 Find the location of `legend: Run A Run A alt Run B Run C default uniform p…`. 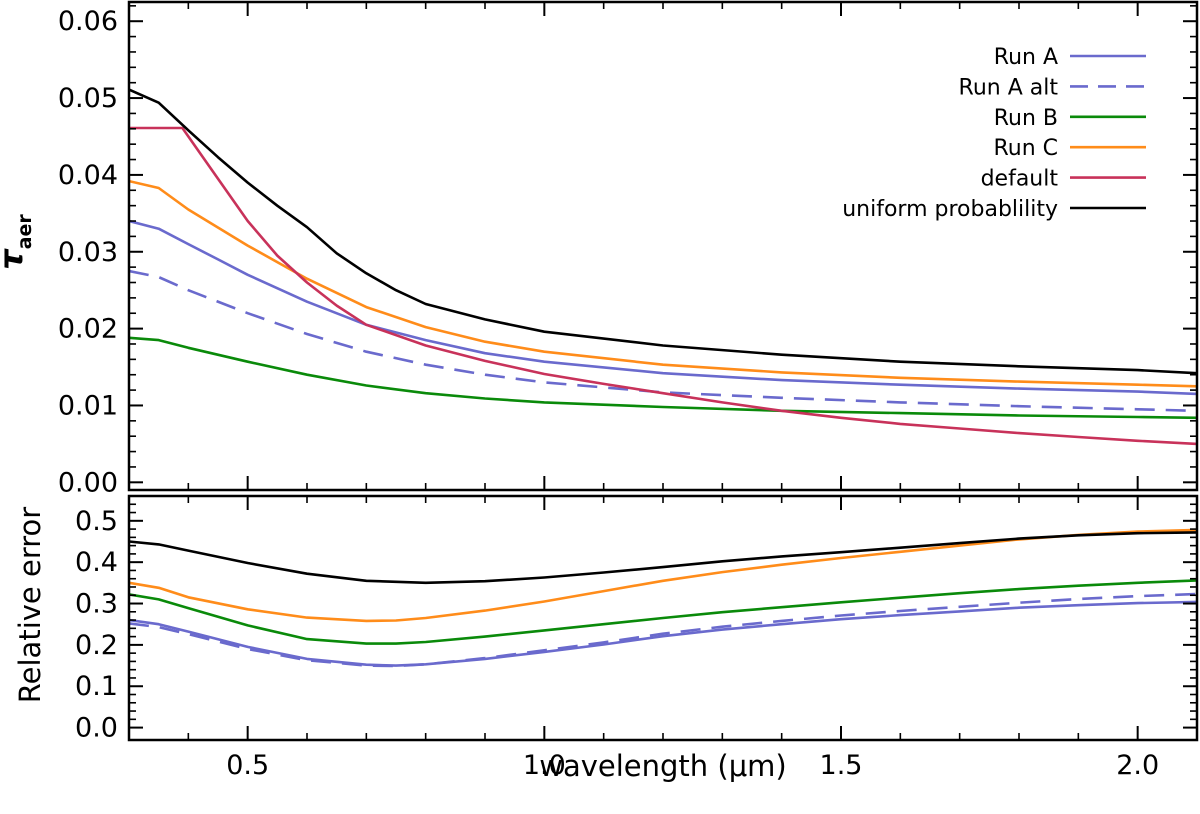

legend: Run A Run A alt Run B Run C default uniform p… is located at coordinates (994, 133).